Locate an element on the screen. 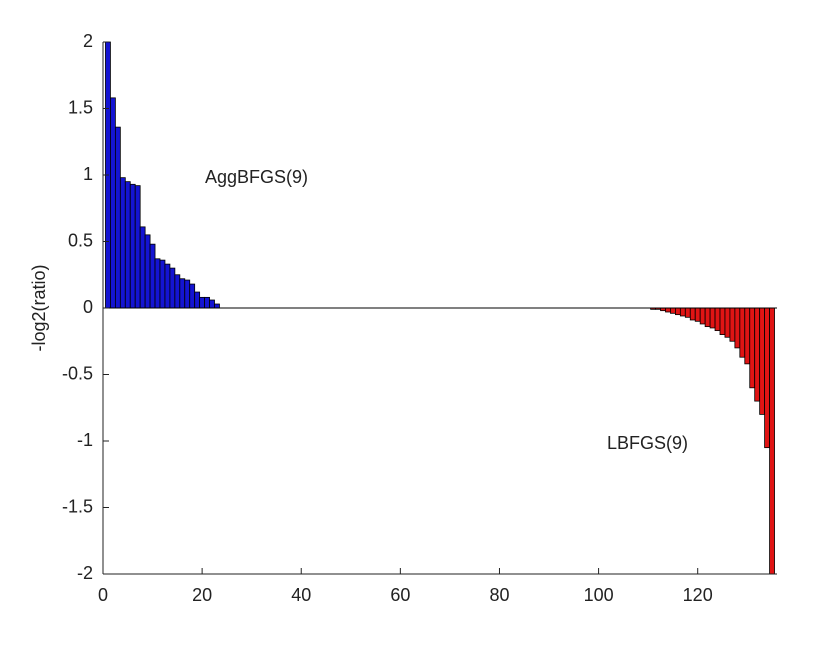 This screenshot has height=647, width=837. x-tick-label: 0 is located at coordinates (103, 595).